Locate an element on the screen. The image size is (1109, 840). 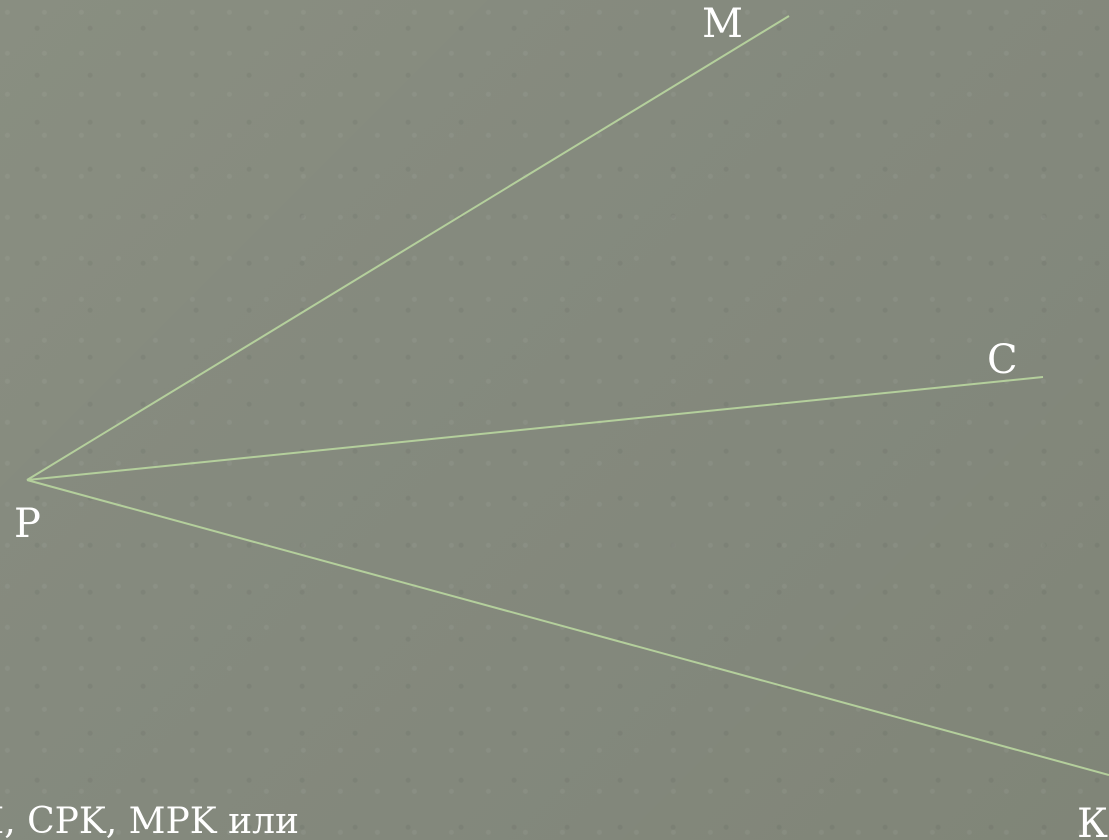
ray-pc is located at coordinates (535, 428).